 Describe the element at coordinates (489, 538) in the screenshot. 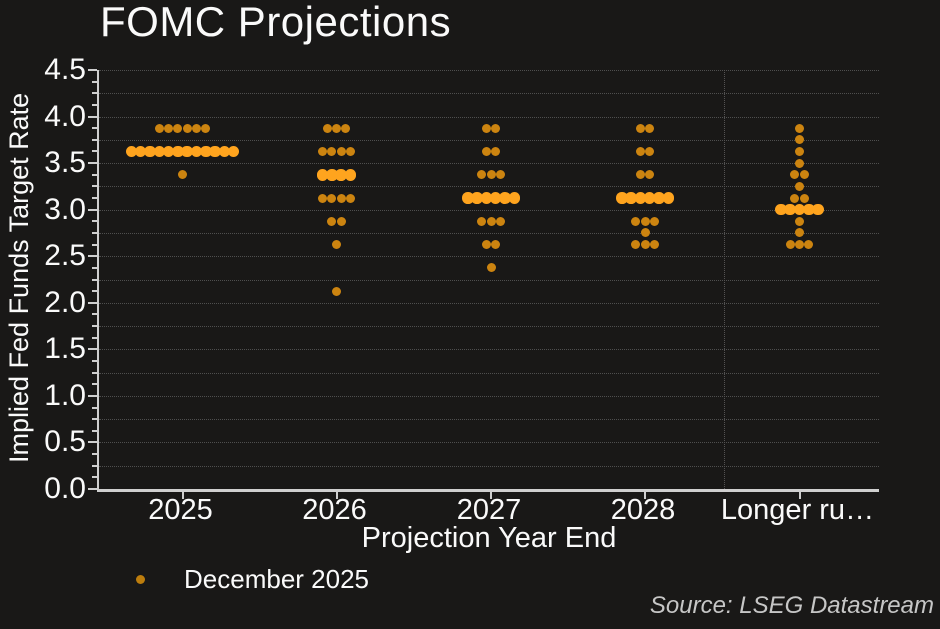

I see `x-axis-title: Projection Year End` at that location.